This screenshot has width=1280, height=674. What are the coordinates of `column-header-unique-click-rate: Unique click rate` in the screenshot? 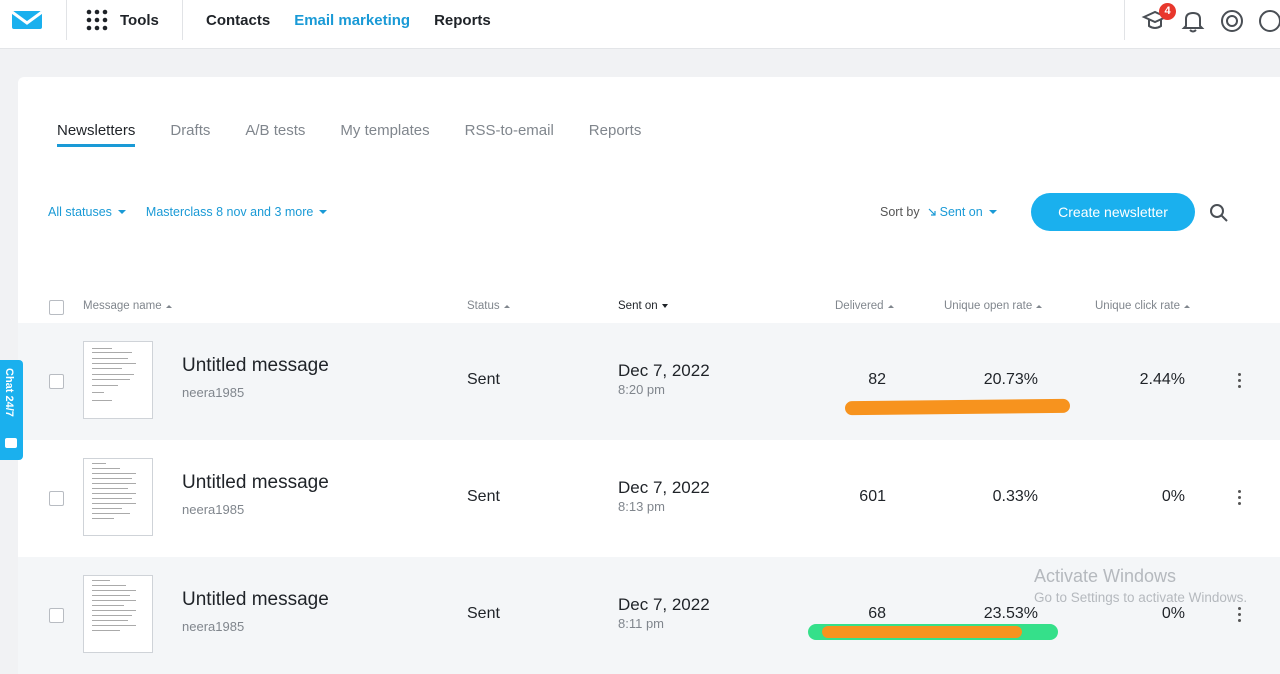 It's located at (1143, 306).